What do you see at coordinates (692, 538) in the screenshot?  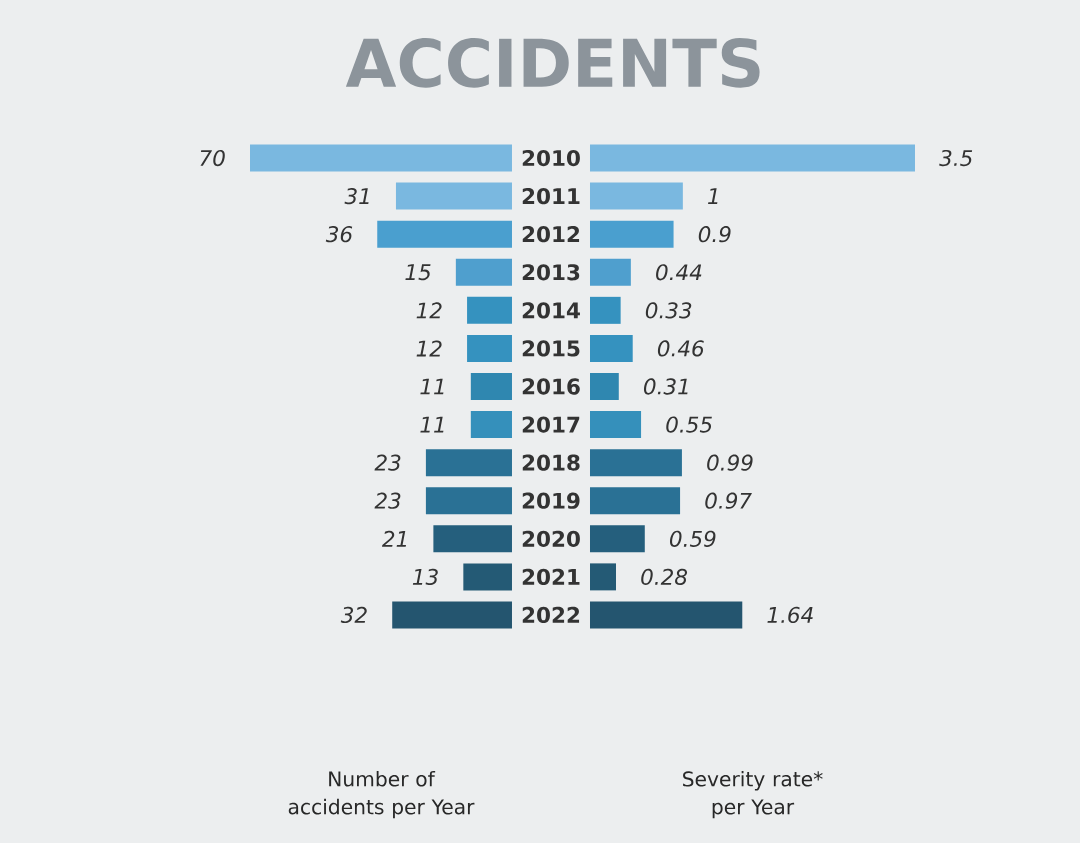 I see `data-label: 0.59` at bounding box center [692, 538].